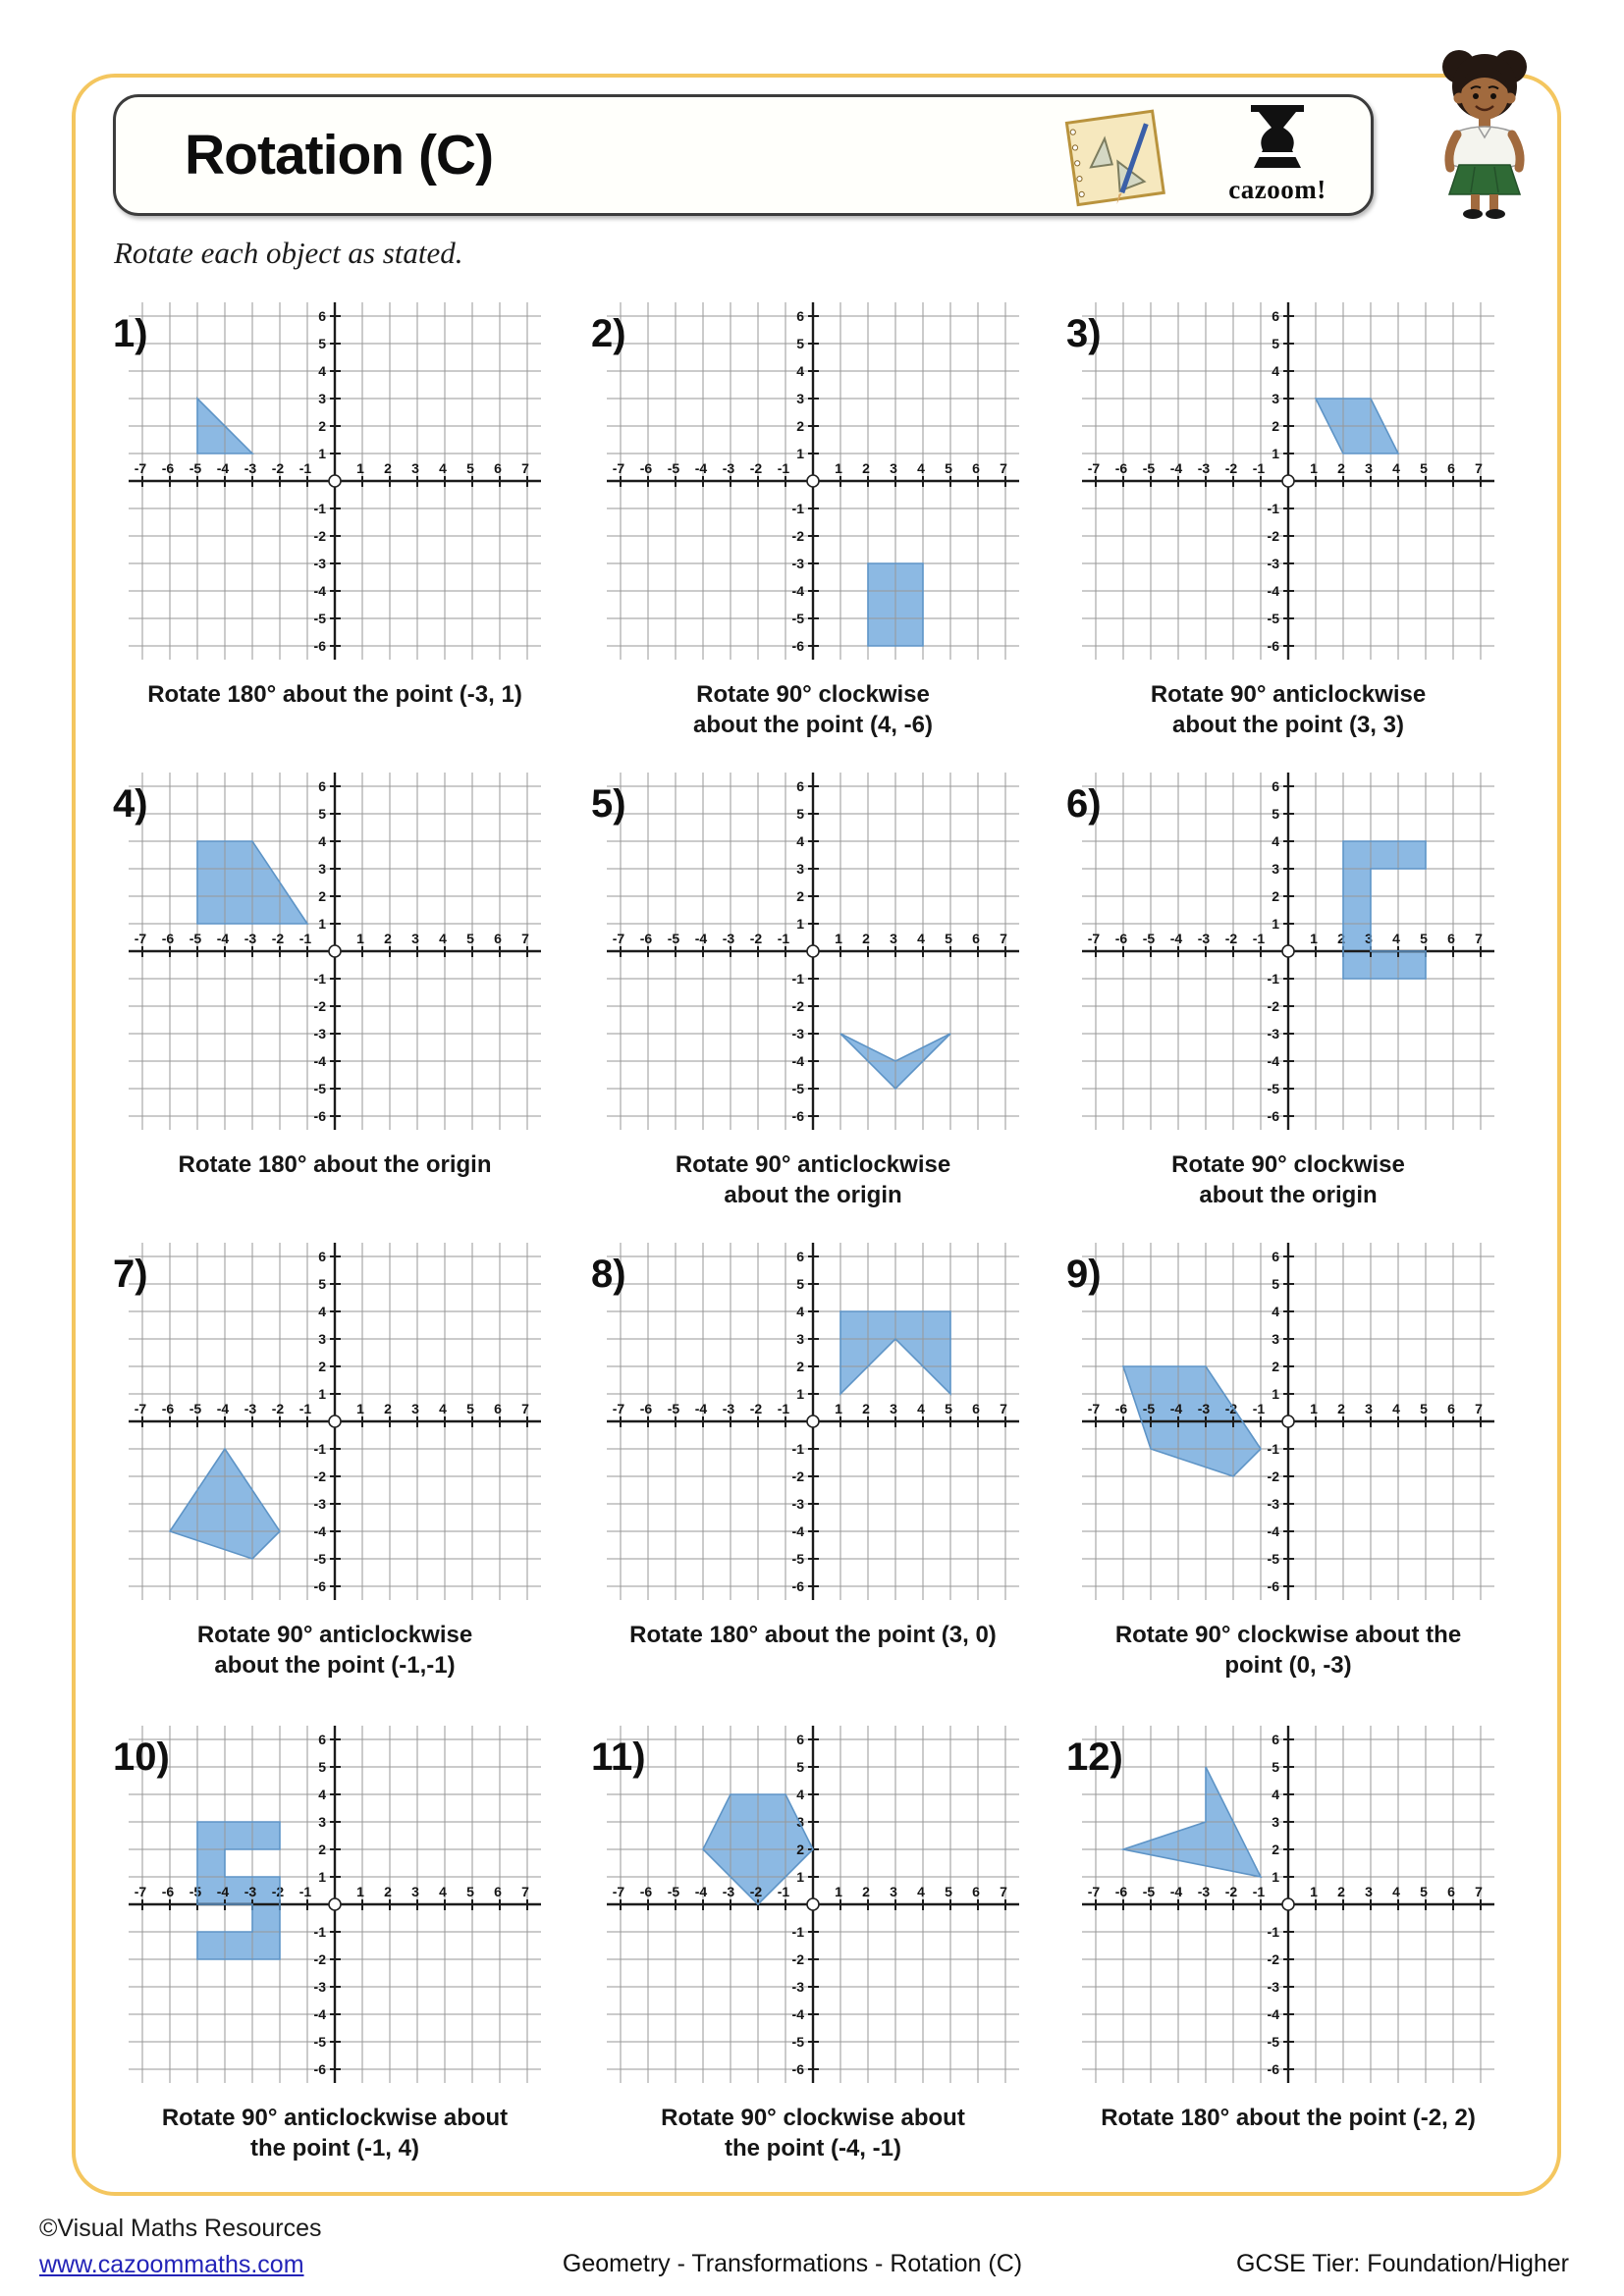 The height and width of the screenshot is (2296, 1624). Describe the element at coordinates (608, 804) in the screenshot. I see `problem-number: 5)` at that location.